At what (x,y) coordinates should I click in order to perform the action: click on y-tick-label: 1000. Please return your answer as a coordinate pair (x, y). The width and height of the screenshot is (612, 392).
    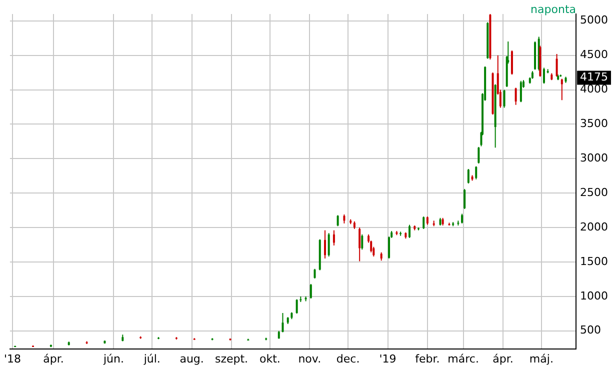
    Looking at the image, I should click on (594, 295).